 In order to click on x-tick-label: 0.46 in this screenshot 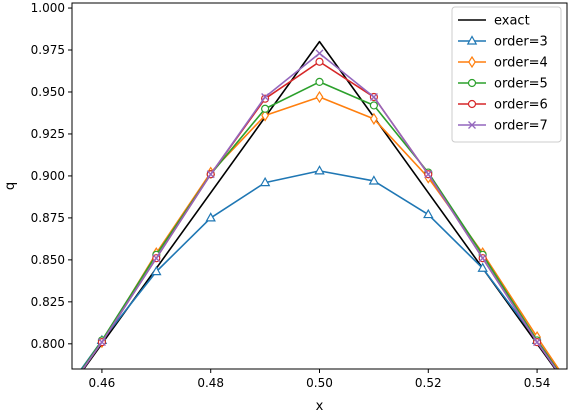, I will do `click(102, 383)`.